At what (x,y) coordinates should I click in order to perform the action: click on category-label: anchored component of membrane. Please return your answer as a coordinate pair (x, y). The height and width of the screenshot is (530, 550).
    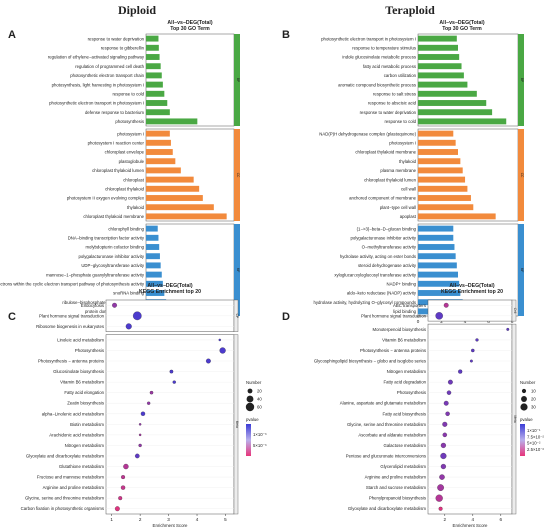
    Looking at the image, I should click on (382, 198).